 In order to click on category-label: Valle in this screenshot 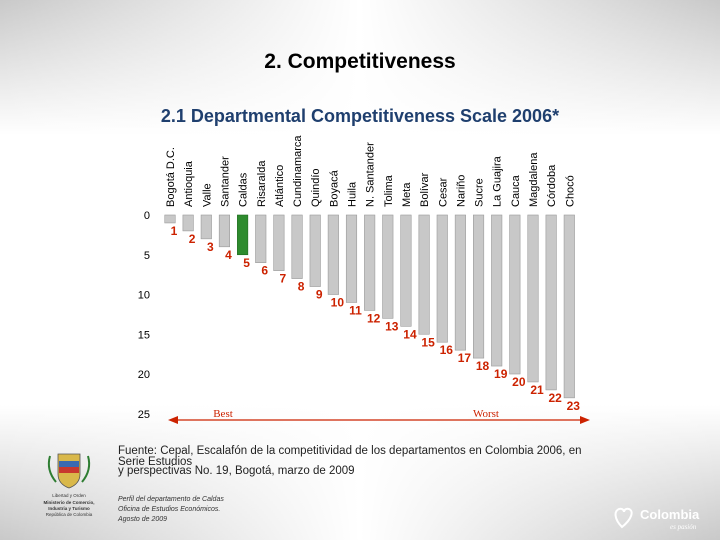, I will do `click(207, 195)`.